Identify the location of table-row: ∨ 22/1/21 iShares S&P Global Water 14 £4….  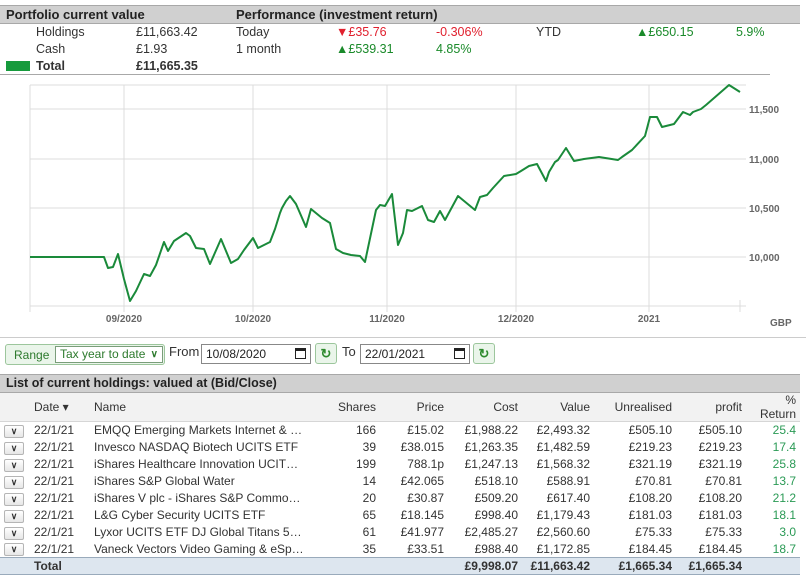
(400, 481).